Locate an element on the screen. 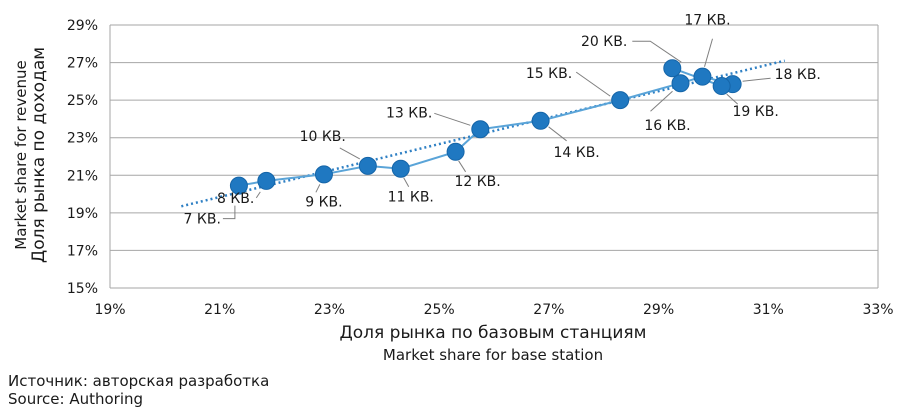 The width and height of the screenshot is (908, 420). x-tick-label: 25% is located at coordinates (439, 310).